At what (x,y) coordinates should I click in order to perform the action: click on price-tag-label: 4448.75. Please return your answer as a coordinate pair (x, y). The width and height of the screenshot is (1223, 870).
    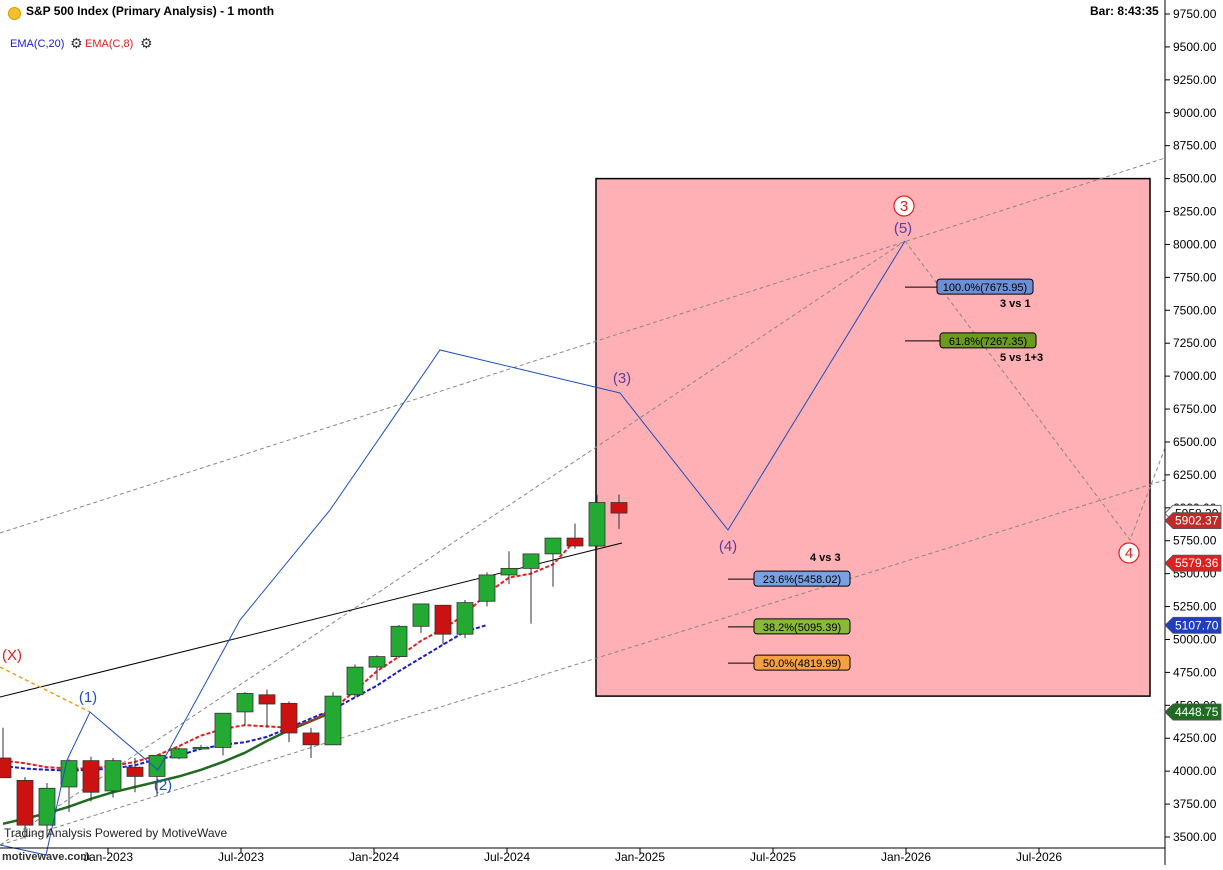
    Looking at the image, I should click on (1197, 712).